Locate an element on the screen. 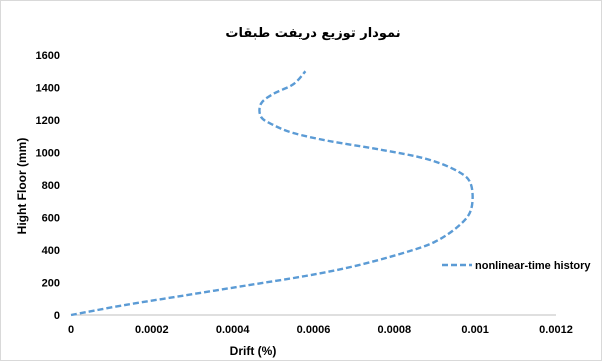 The width and height of the screenshot is (602, 361). x-tick-label: 0.0008 is located at coordinates (395, 330).